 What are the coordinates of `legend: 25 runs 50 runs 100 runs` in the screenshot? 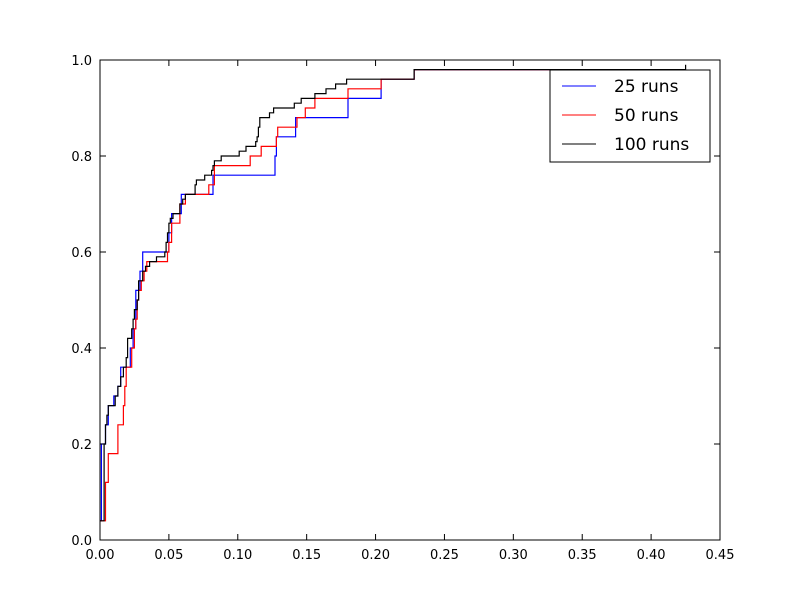 It's located at (630, 116).